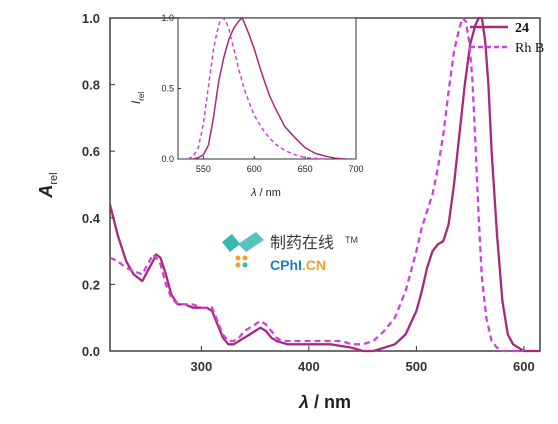 The image size is (558, 424). I want to click on main-y-tick-label: 0.4, so click(91, 218).